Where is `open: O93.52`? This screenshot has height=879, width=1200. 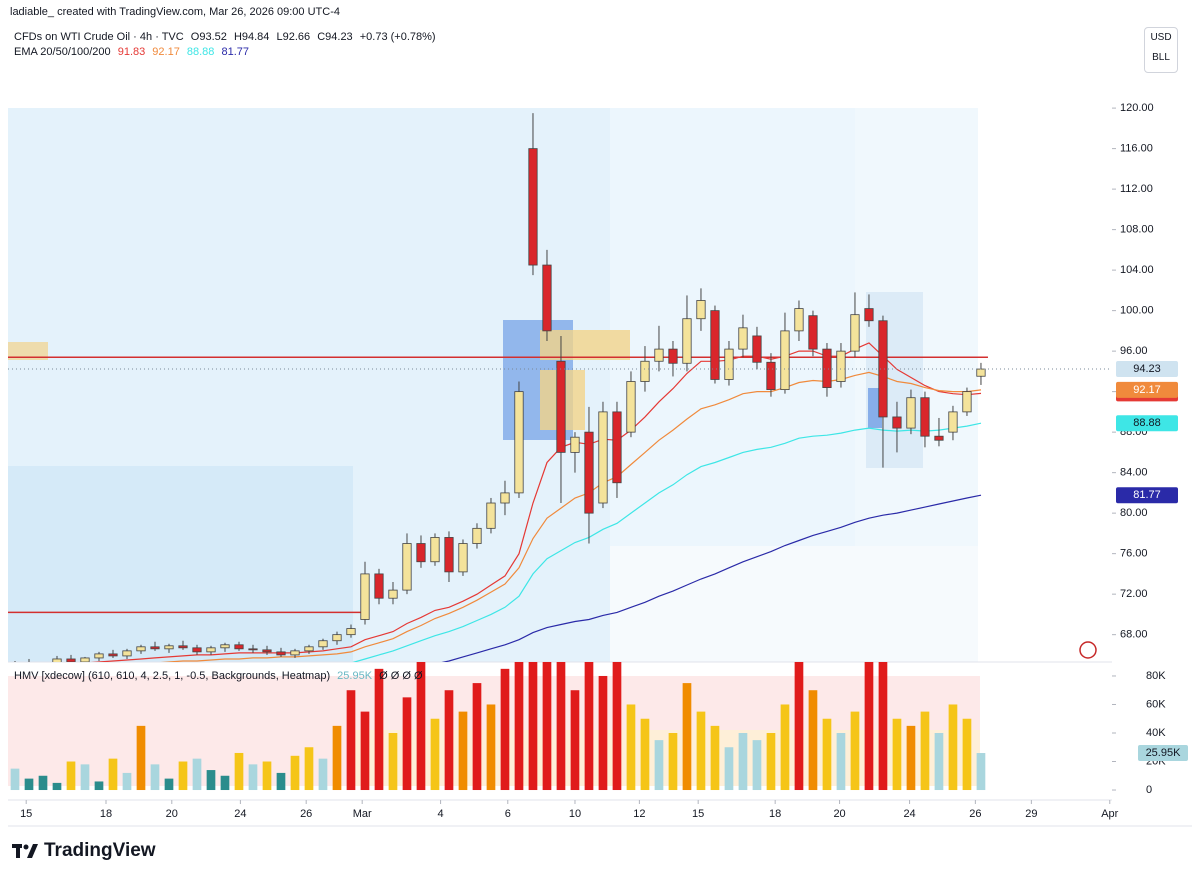
open: O93.52 is located at coordinates (208, 37).